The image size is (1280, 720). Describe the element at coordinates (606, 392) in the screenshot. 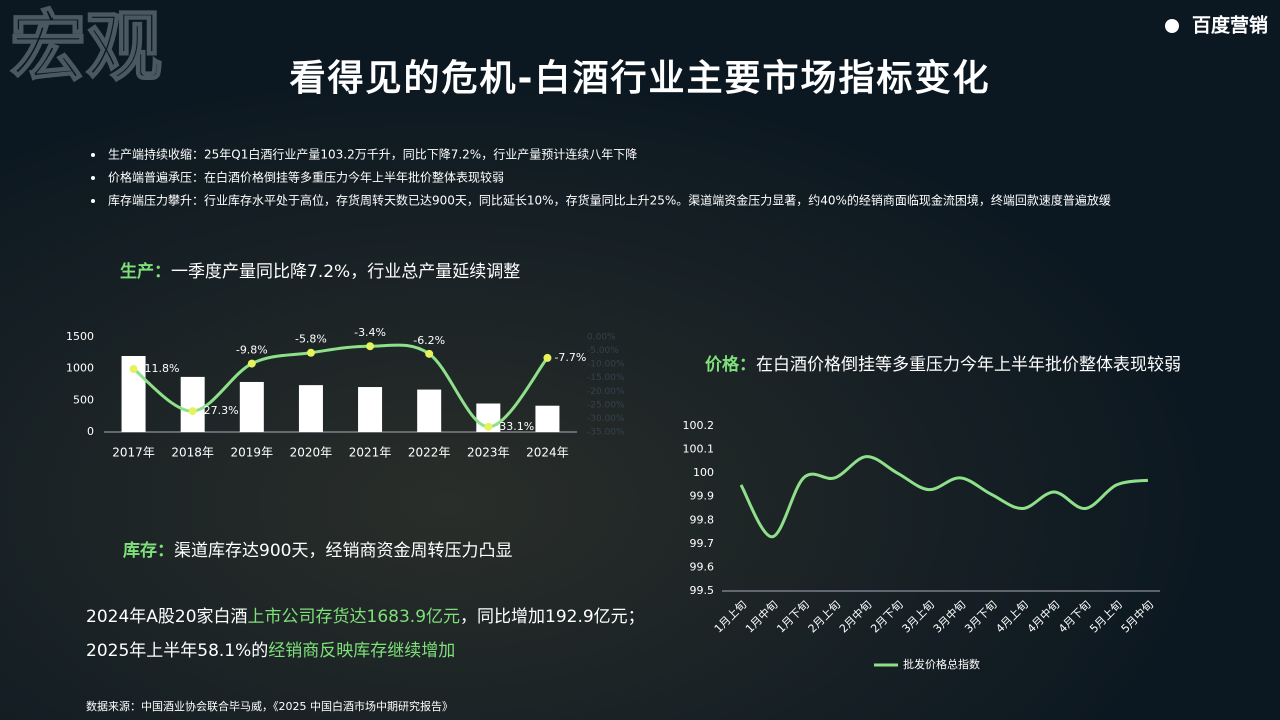

I see `y2-tick-label: -20.00%` at that location.